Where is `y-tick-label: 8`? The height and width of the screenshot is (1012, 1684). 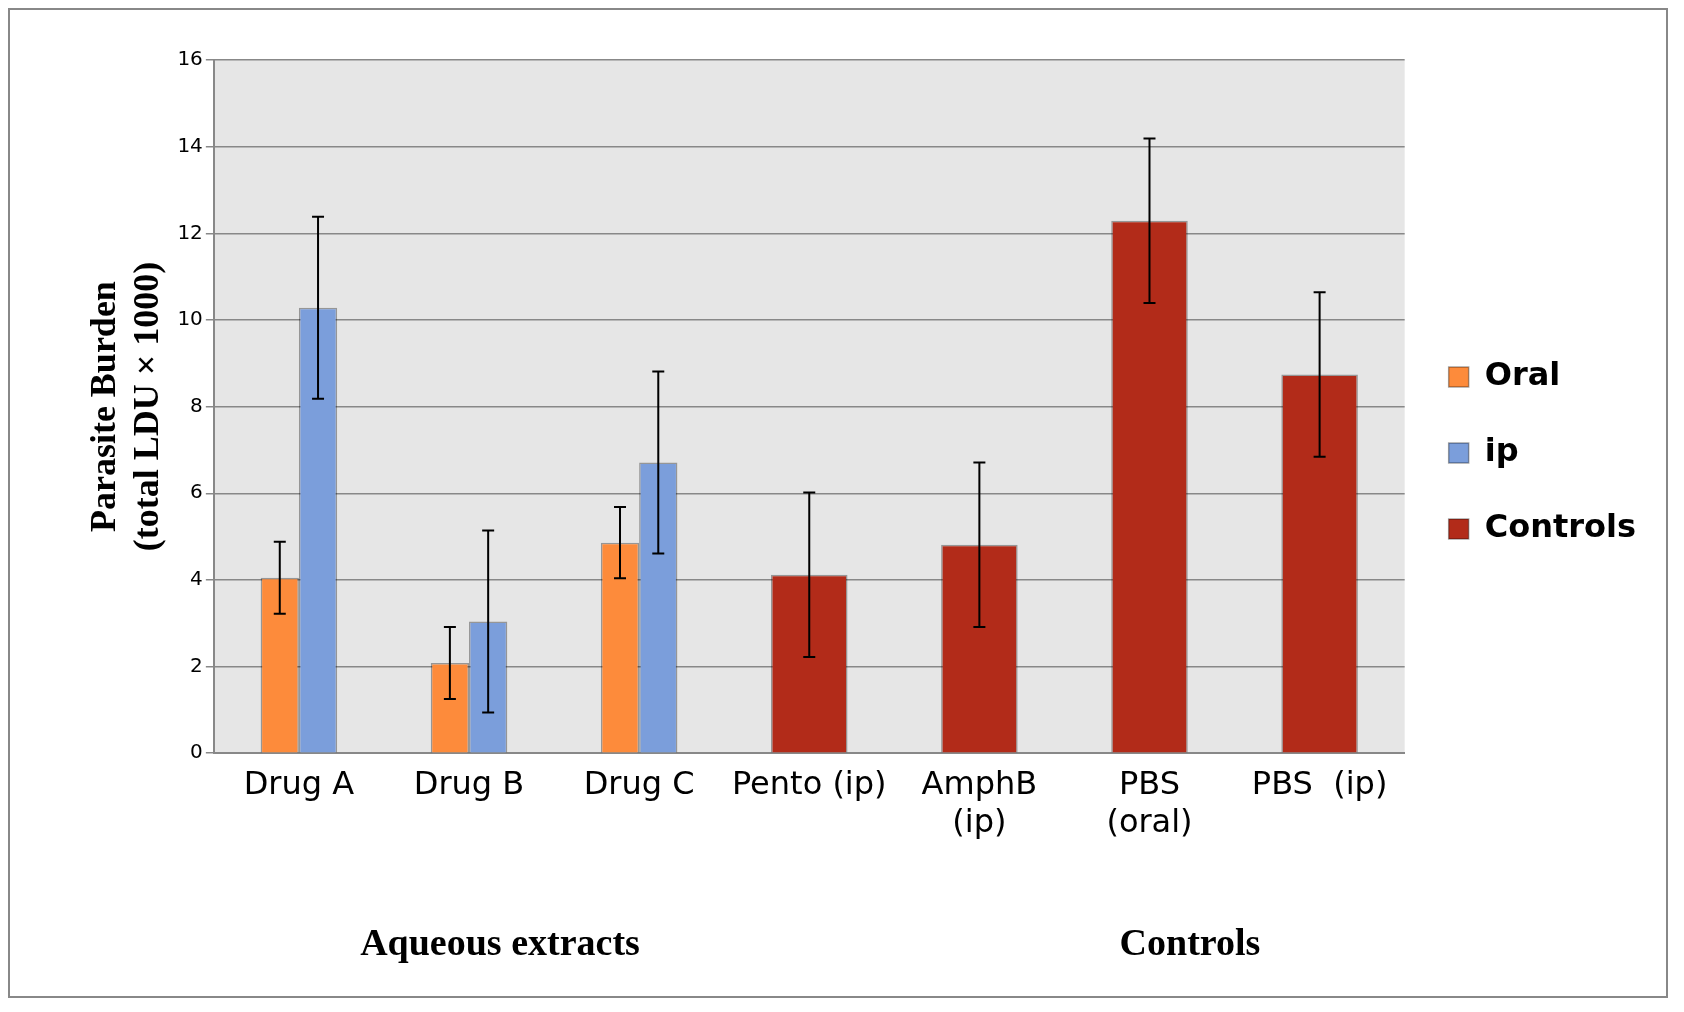 y-tick-label: 8 is located at coordinates (196, 404).